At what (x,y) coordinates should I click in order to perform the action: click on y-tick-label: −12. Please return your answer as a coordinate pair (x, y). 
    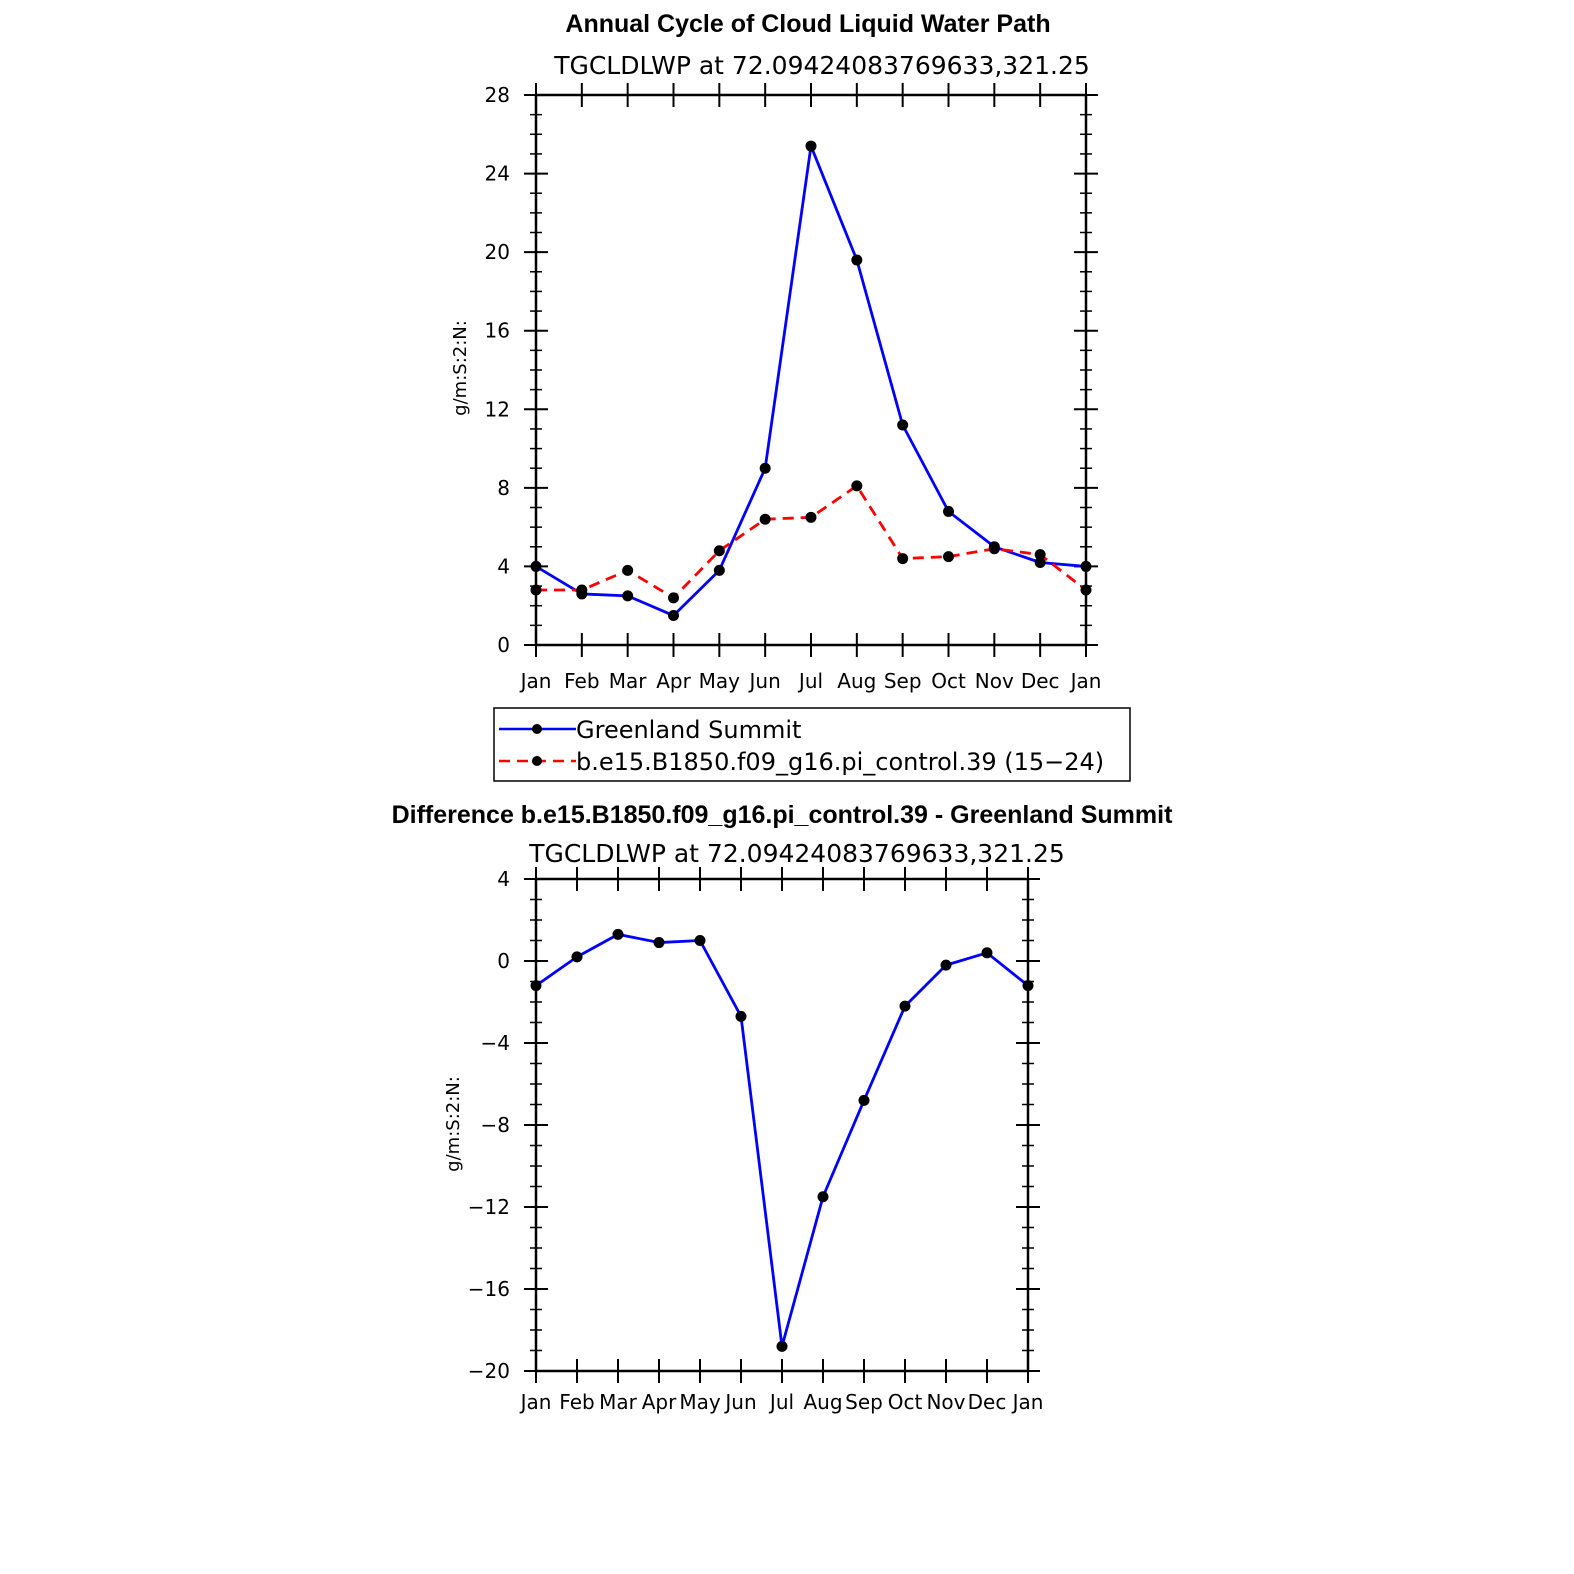
    Looking at the image, I should click on (489, 1207).